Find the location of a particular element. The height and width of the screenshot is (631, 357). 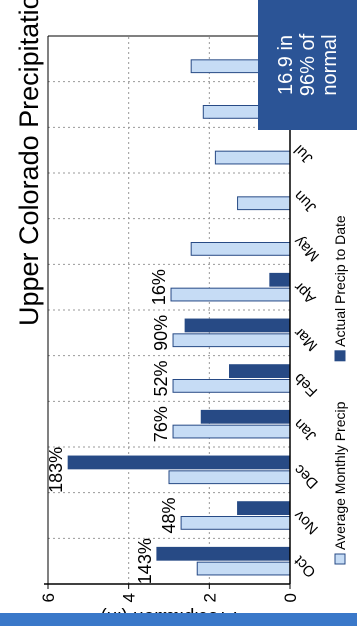

x-tick-label: Jun is located at coordinates (305, 201).